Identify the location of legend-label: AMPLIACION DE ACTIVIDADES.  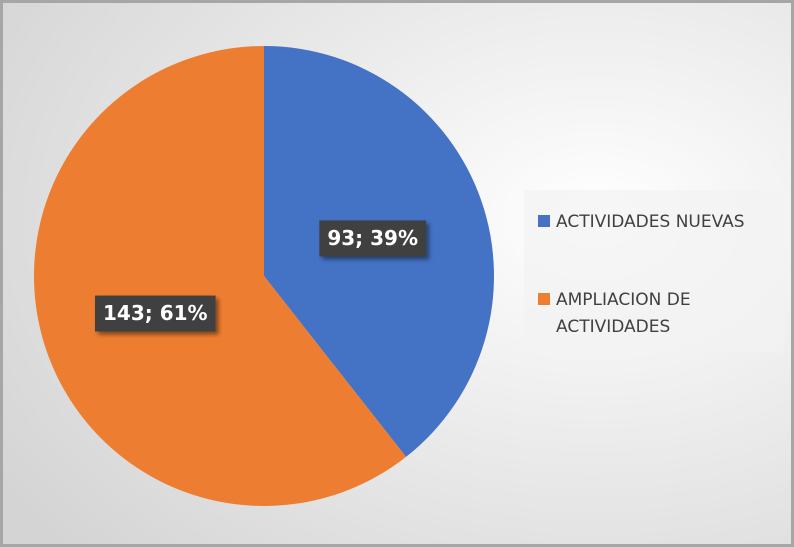
(623, 313).